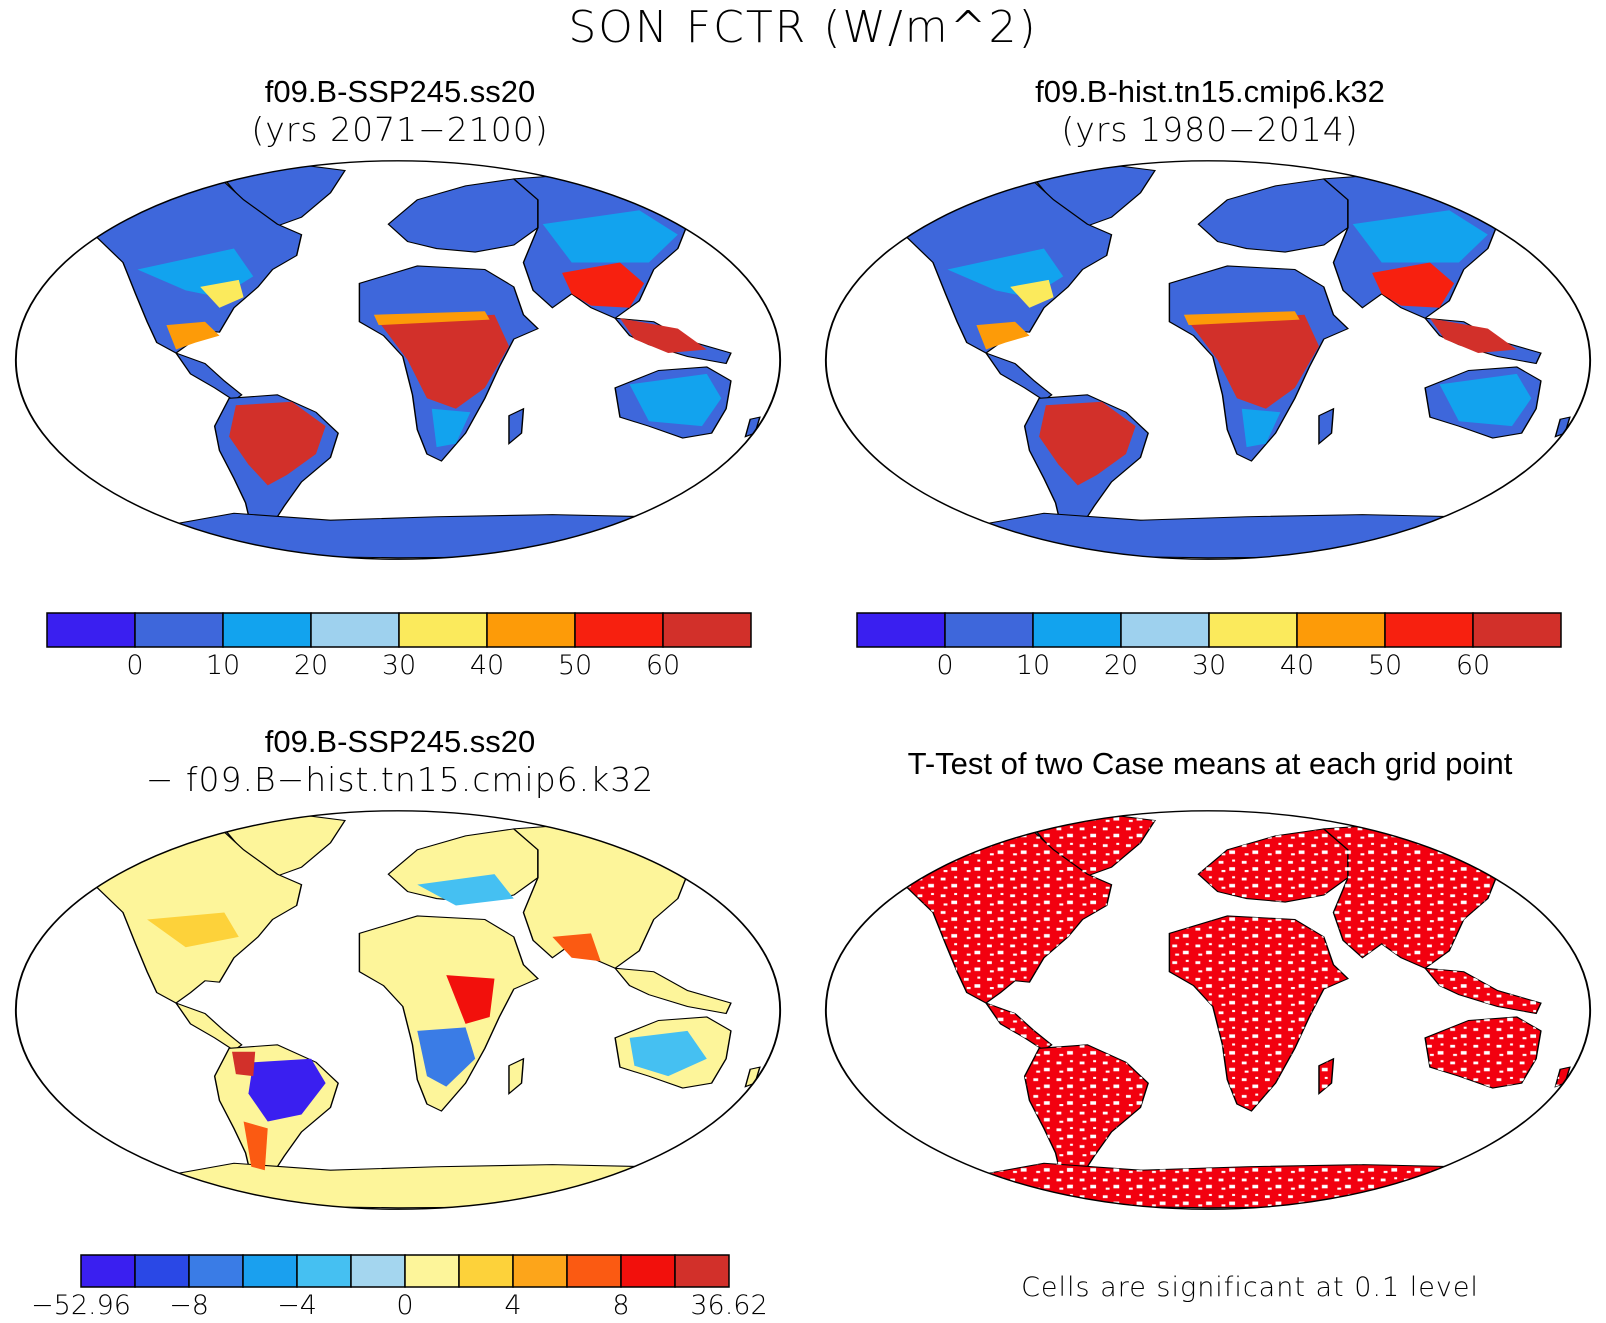  Describe the element at coordinates (575, 665) in the screenshot. I see `colorbar-tick-label: 50` at that location.